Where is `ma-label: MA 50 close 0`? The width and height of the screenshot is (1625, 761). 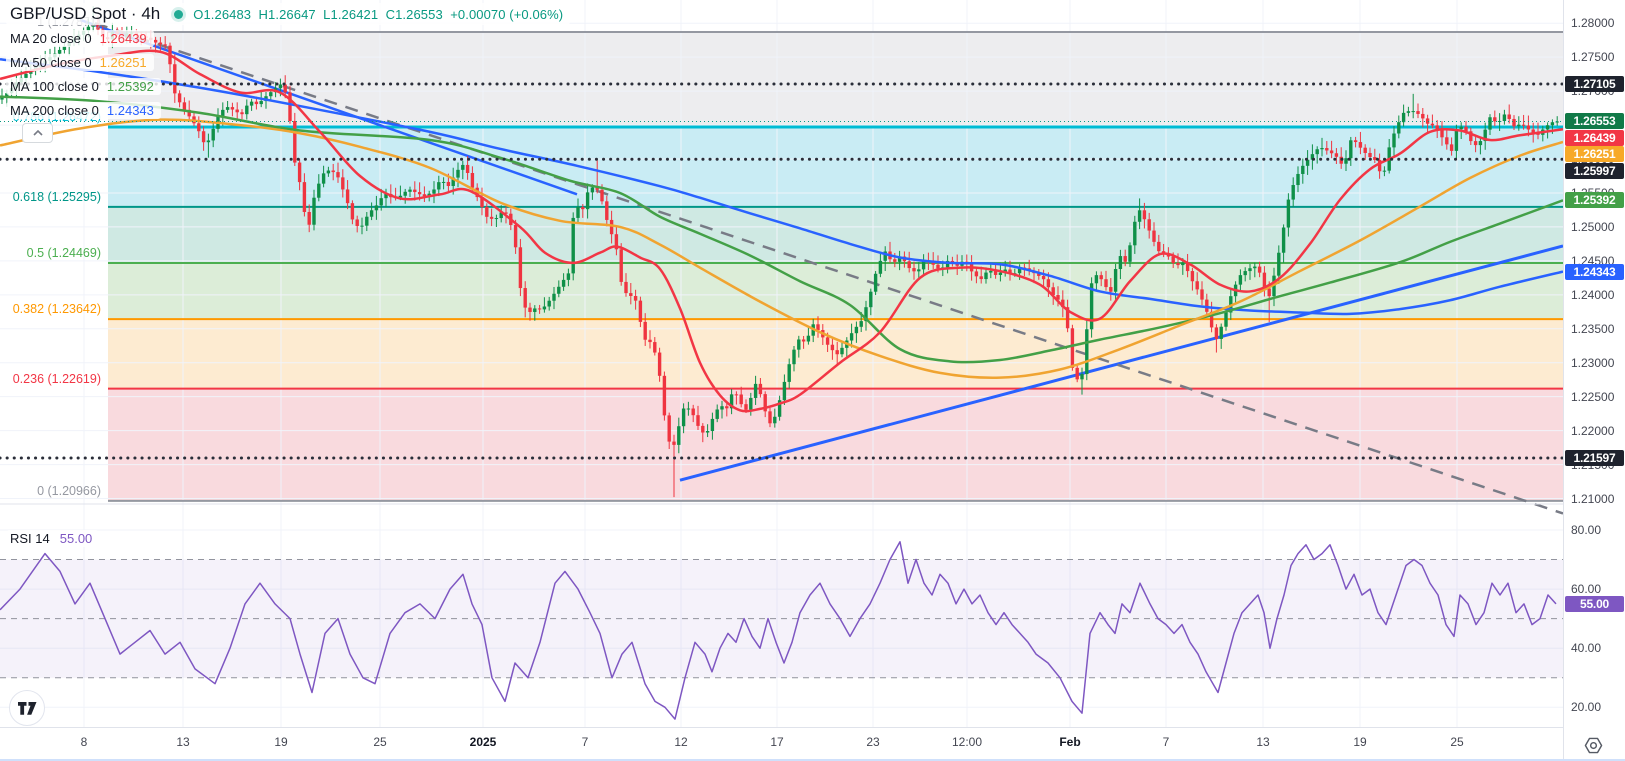 ma-label: MA 50 close 0 is located at coordinates (51, 62).